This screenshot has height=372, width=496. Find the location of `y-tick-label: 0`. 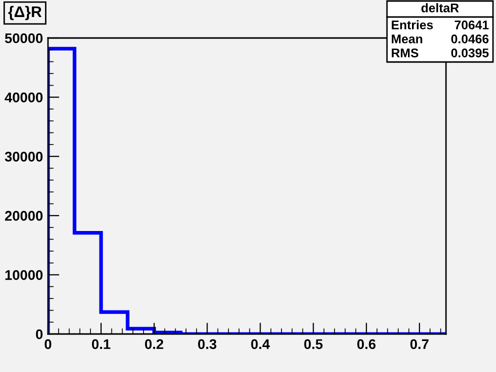

y-tick-label: 0 is located at coordinates (39, 334).